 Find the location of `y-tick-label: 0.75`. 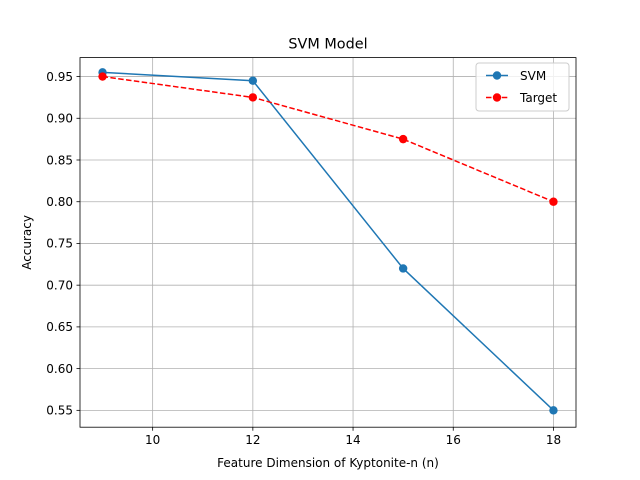

y-tick-label: 0.75 is located at coordinates (59, 244).